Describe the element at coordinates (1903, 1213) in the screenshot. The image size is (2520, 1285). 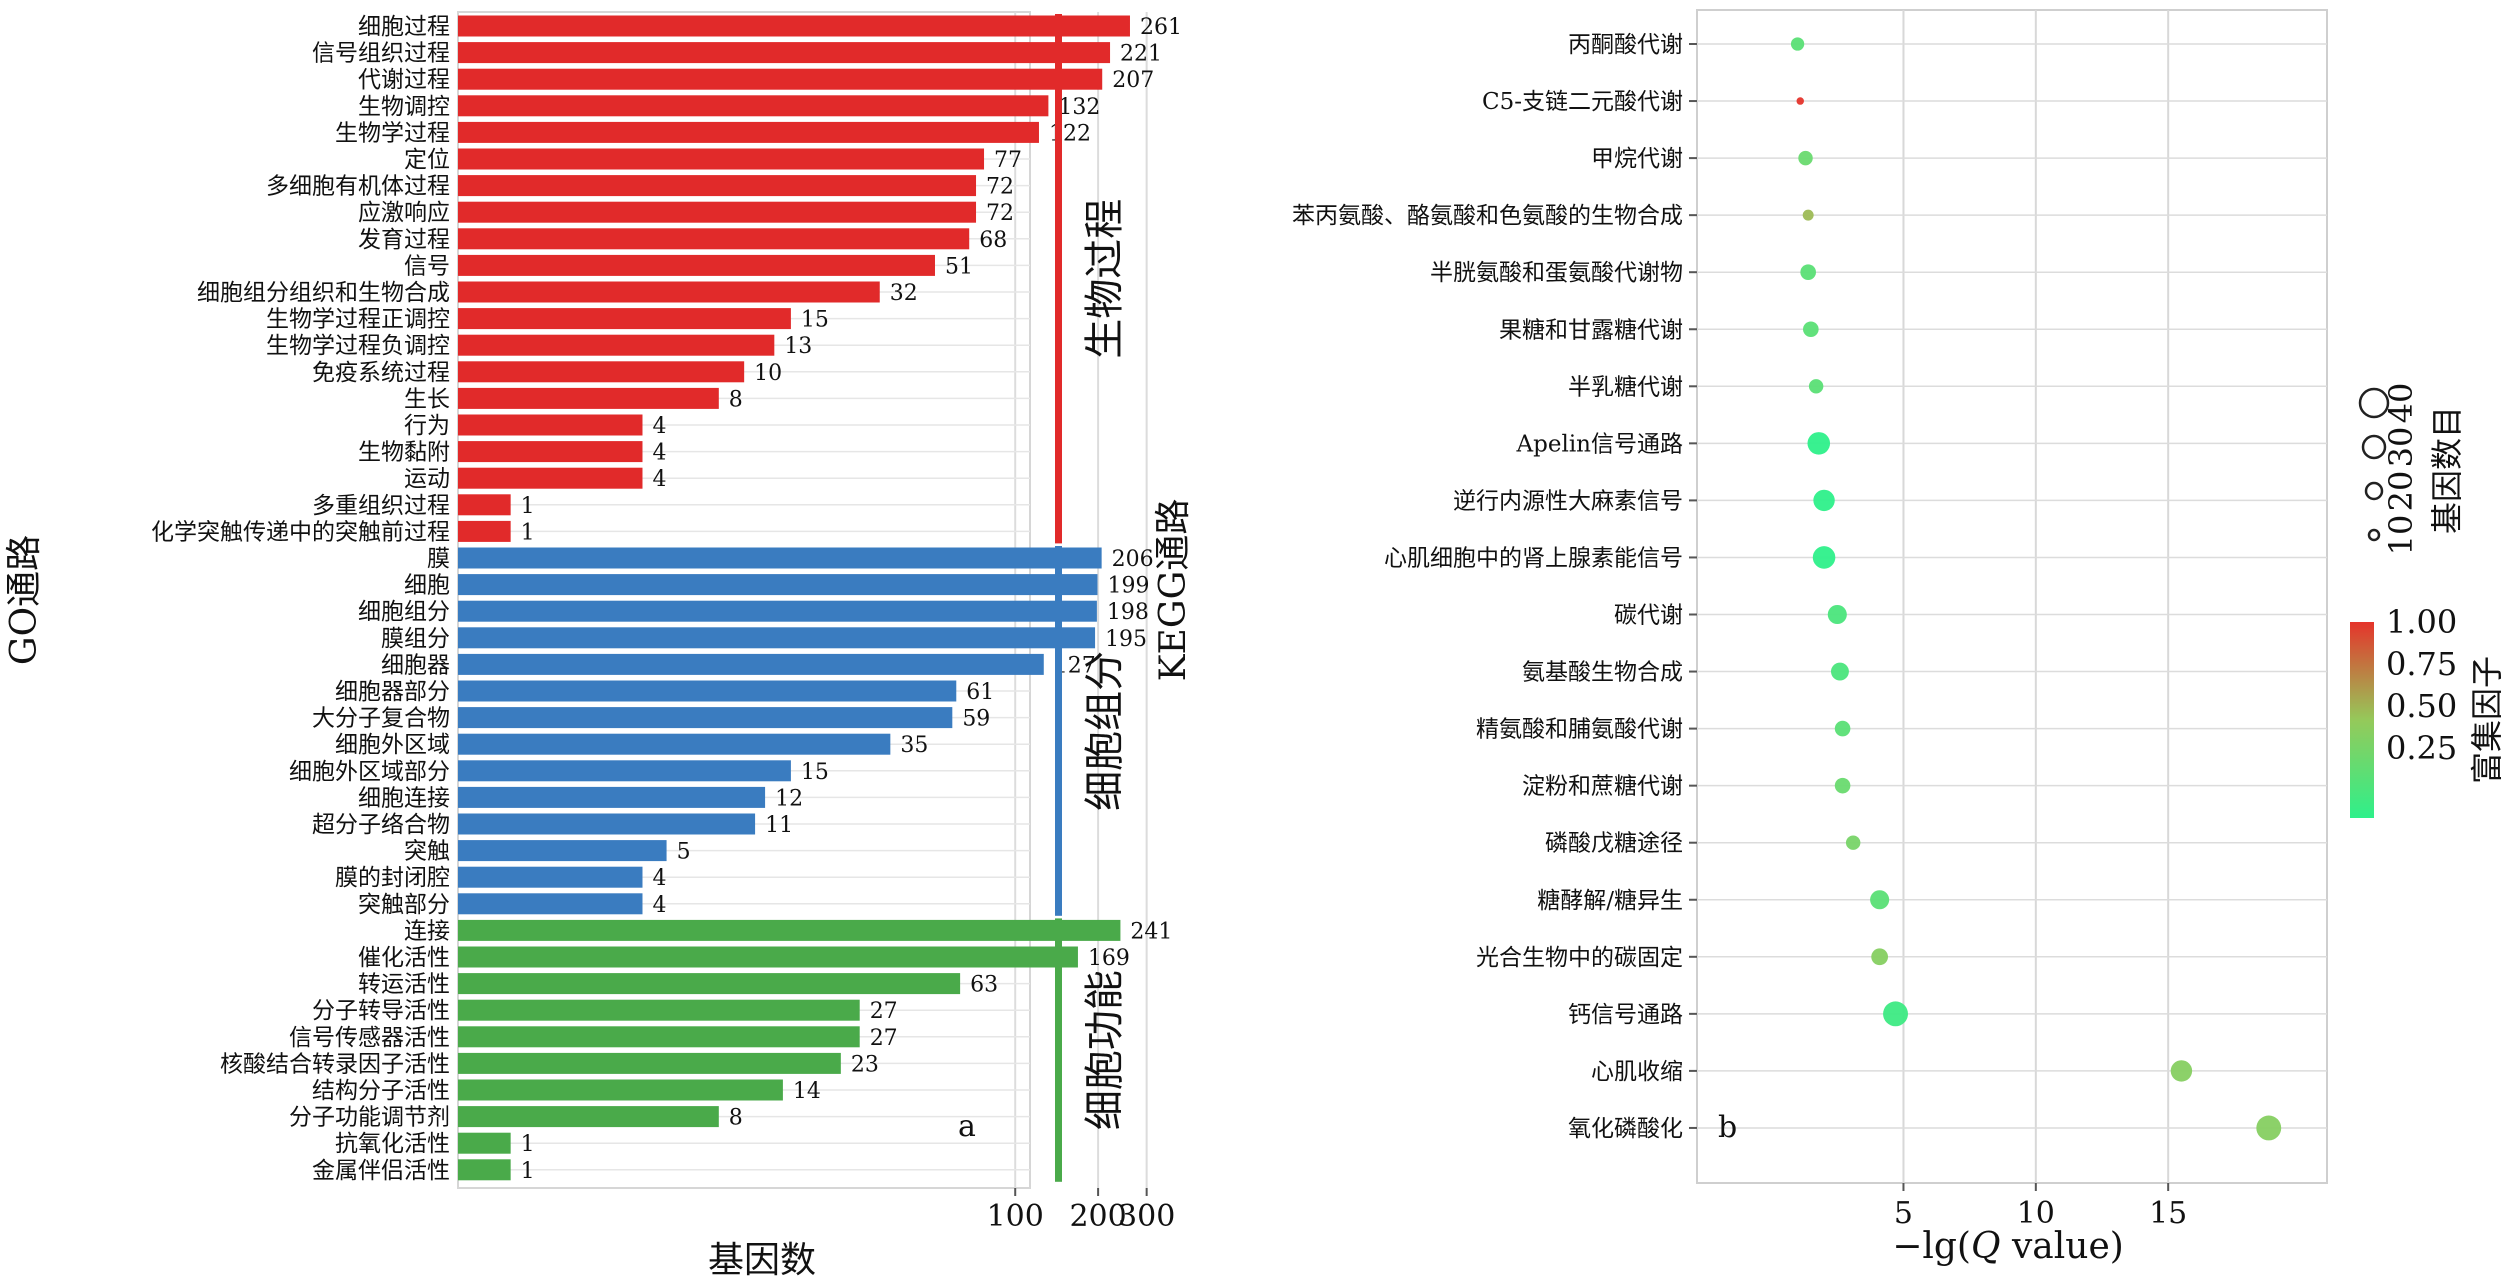
I see `x-tick-label: 5` at that location.